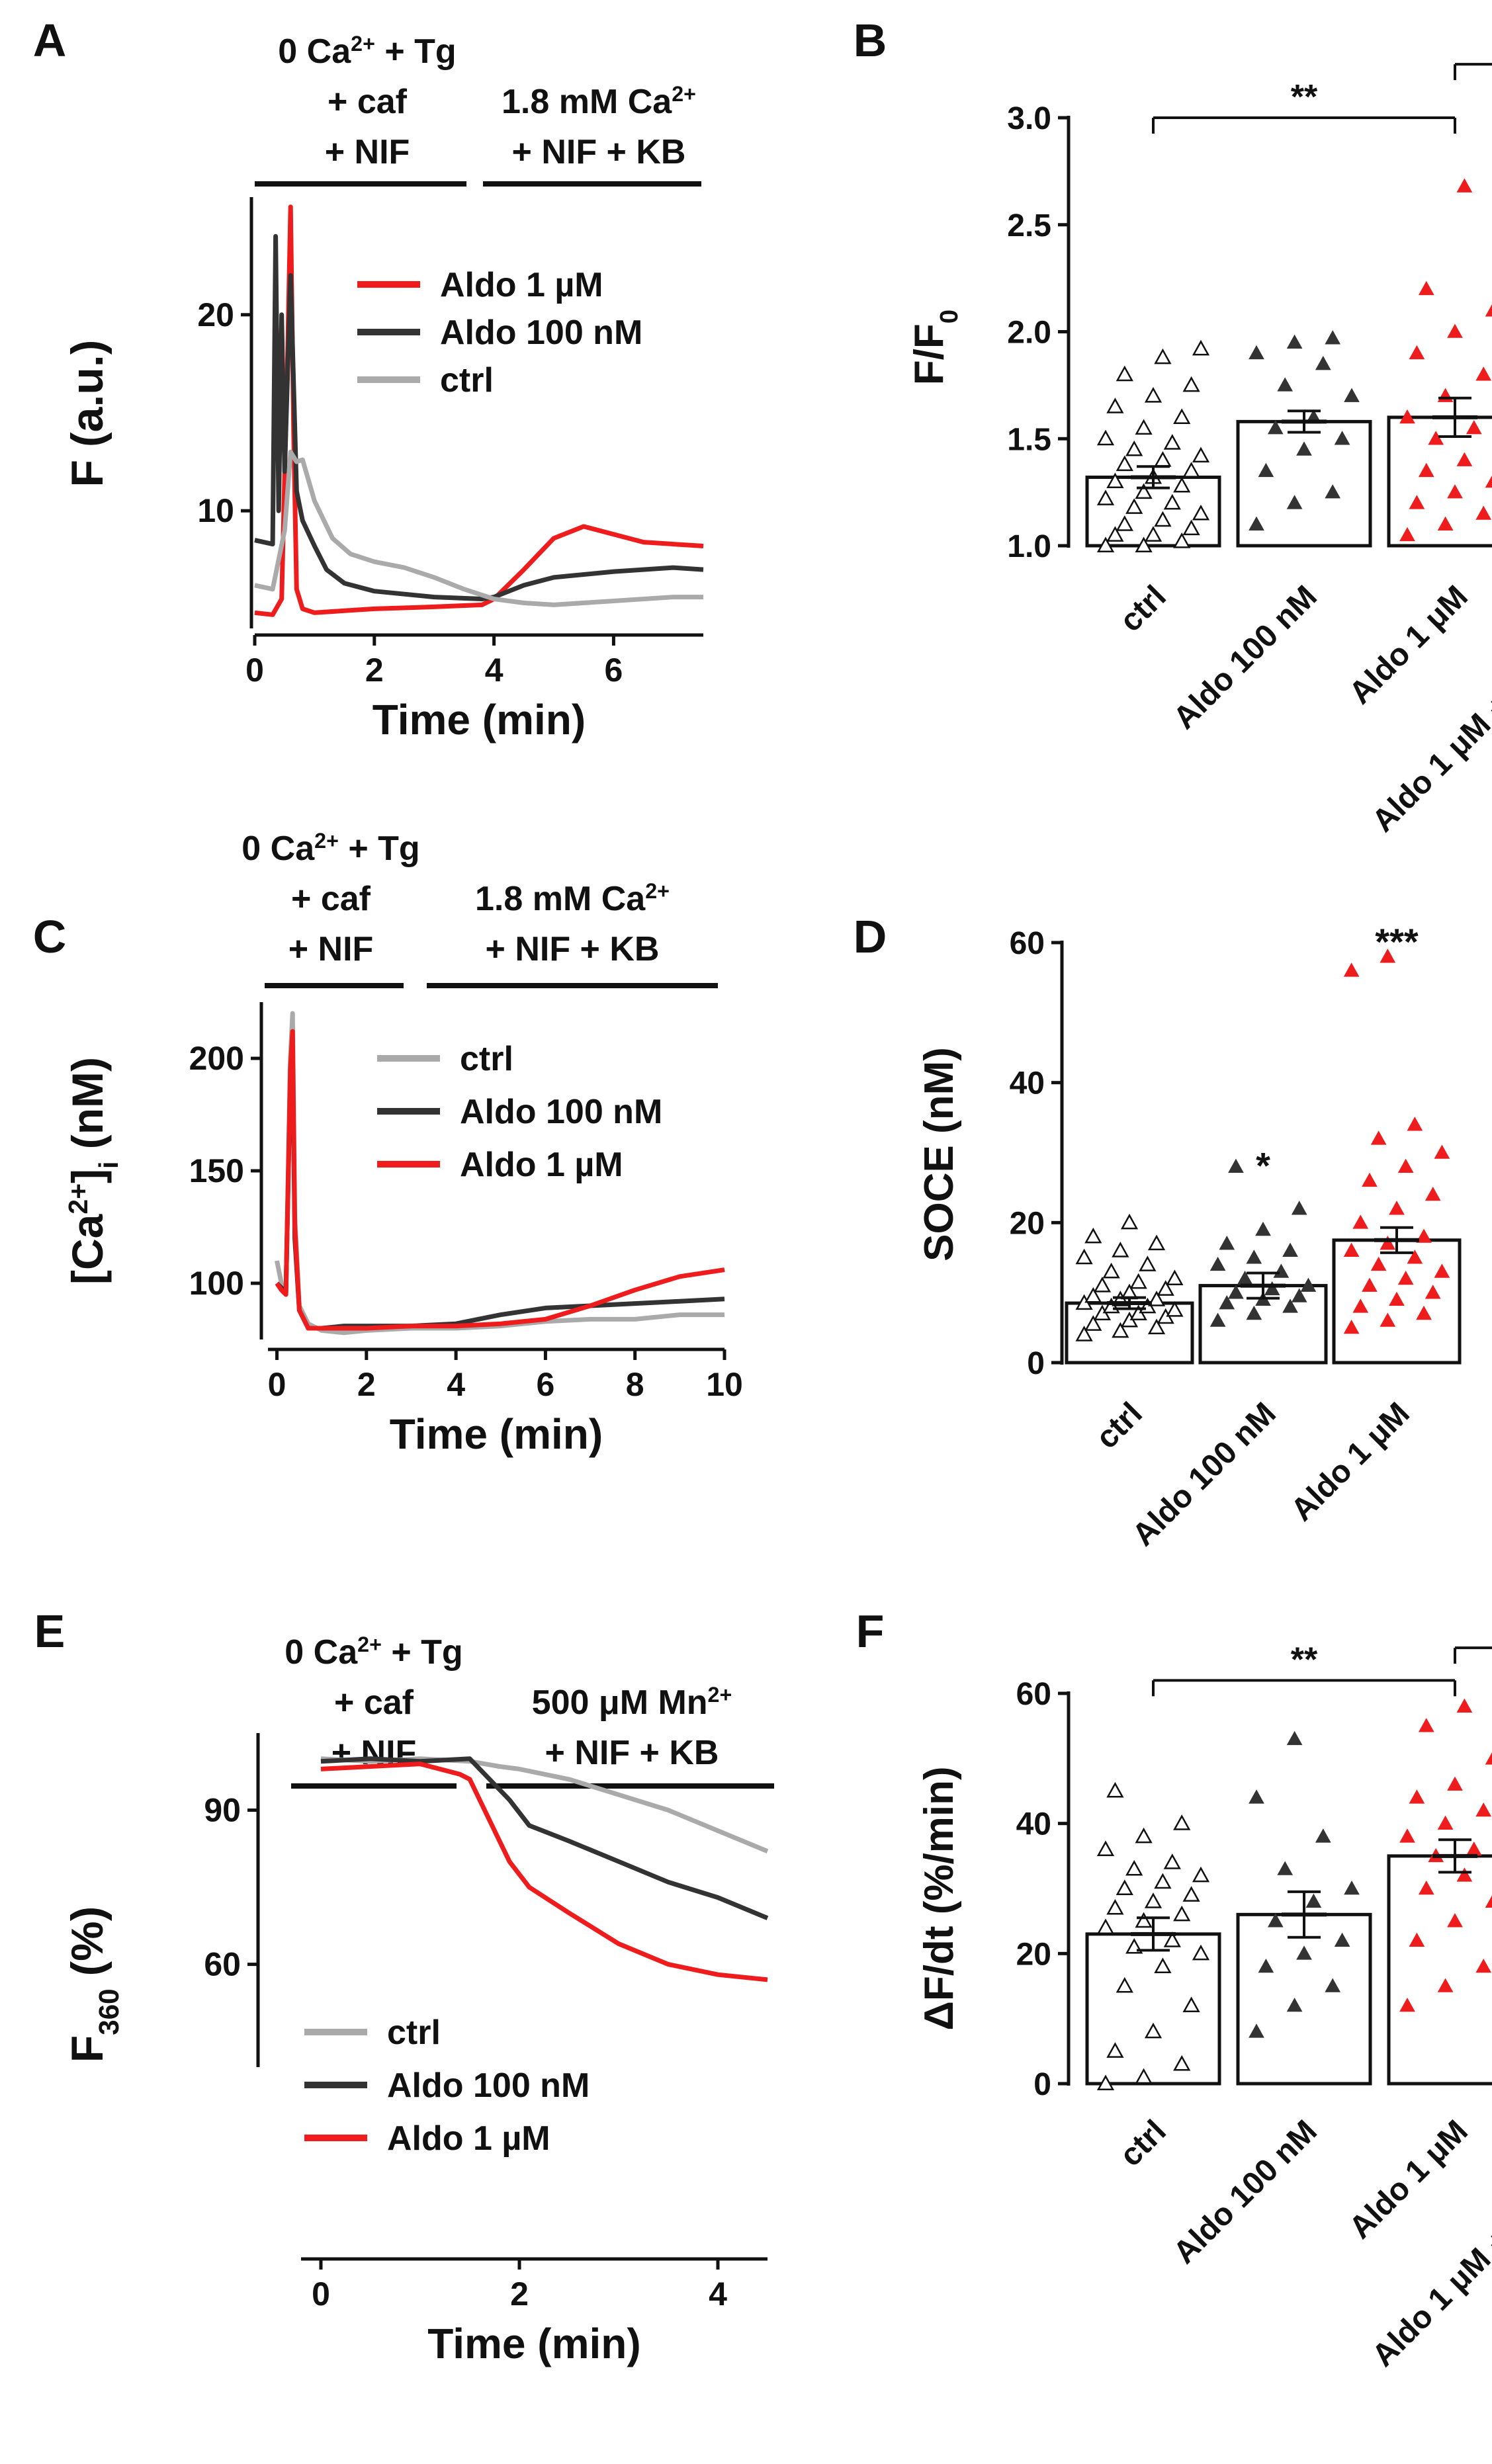 Image resolution: width=1492 pixels, height=2464 pixels. Describe the element at coordinates (1027, 1223) in the screenshot. I see `y-tick-label: 20` at that location.